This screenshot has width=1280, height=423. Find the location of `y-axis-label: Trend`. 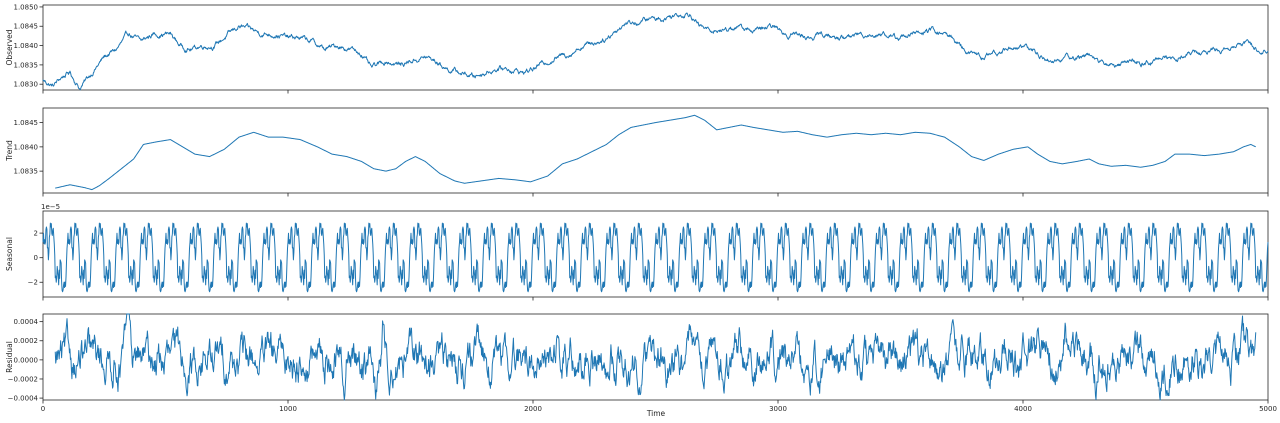

y-axis-label: Trend is located at coordinates (9, 151).